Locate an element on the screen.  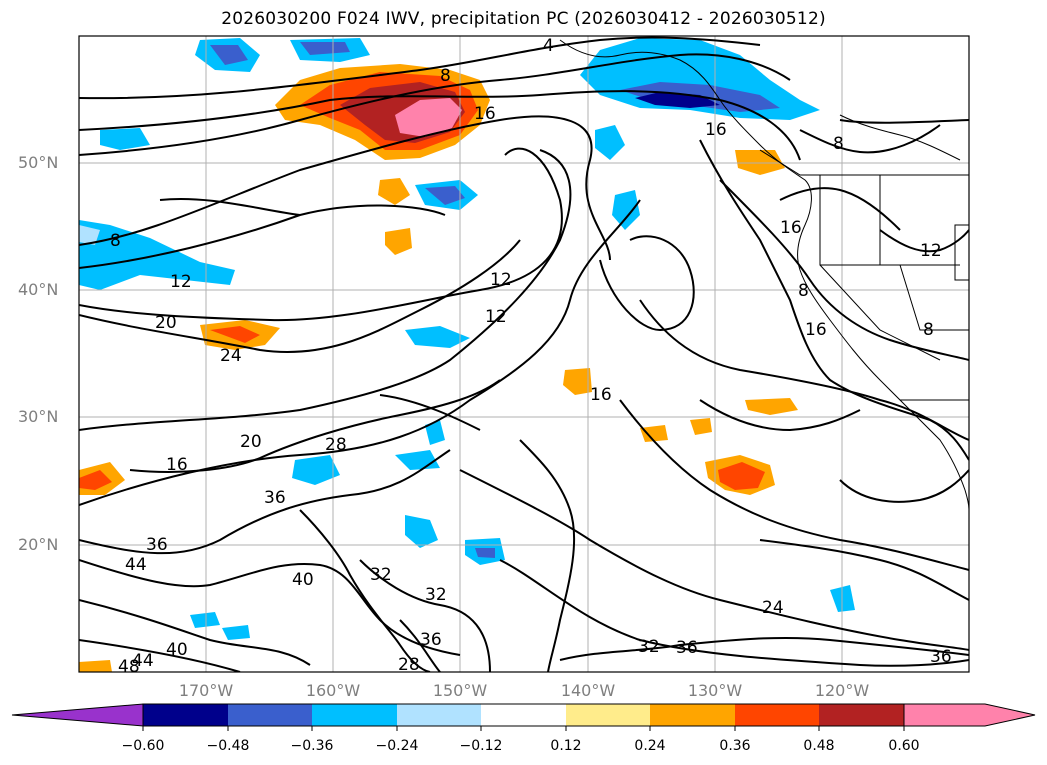
lon-label-150w: 150°W is located at coordinates (460, 690).